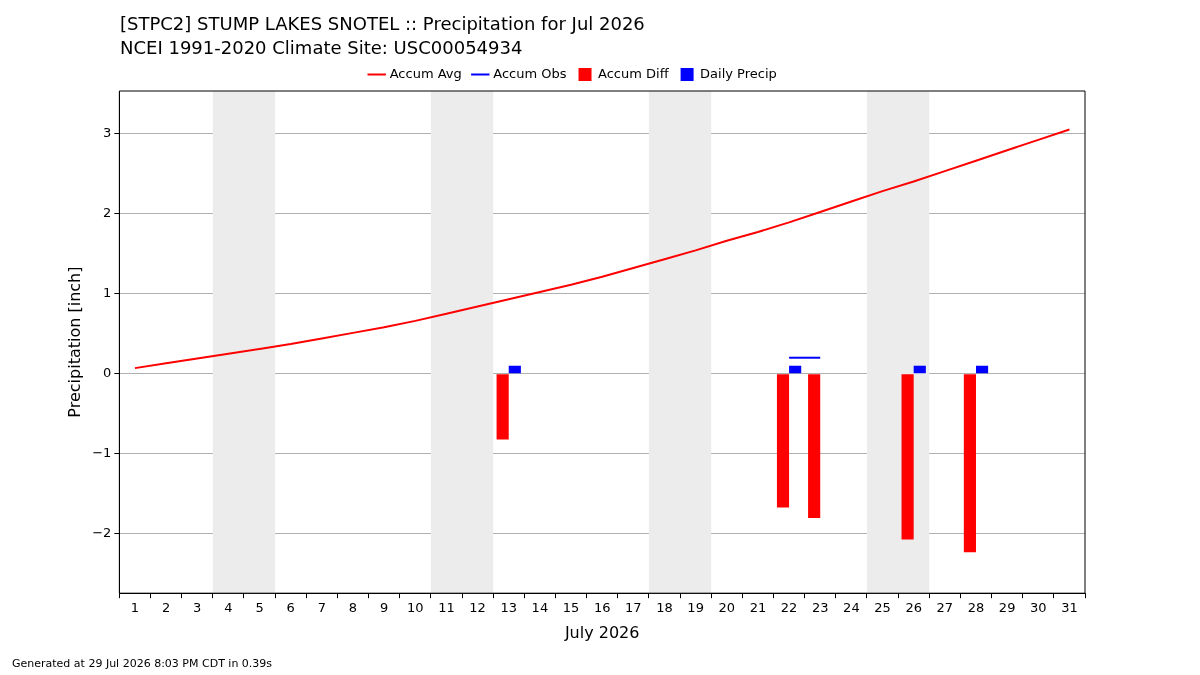 Image resolution: width=1200 pixels, height=675 pixels. I want to click on x-tick-label: 27, so click(945, 608).